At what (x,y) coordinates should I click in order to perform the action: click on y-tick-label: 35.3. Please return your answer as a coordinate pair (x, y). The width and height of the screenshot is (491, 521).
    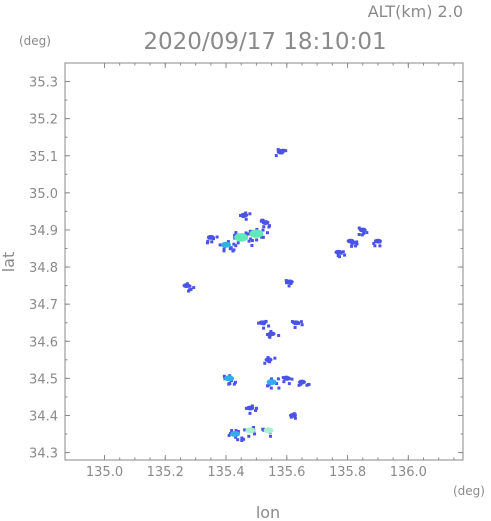
    Looking at the image, I should click on (43, 83).